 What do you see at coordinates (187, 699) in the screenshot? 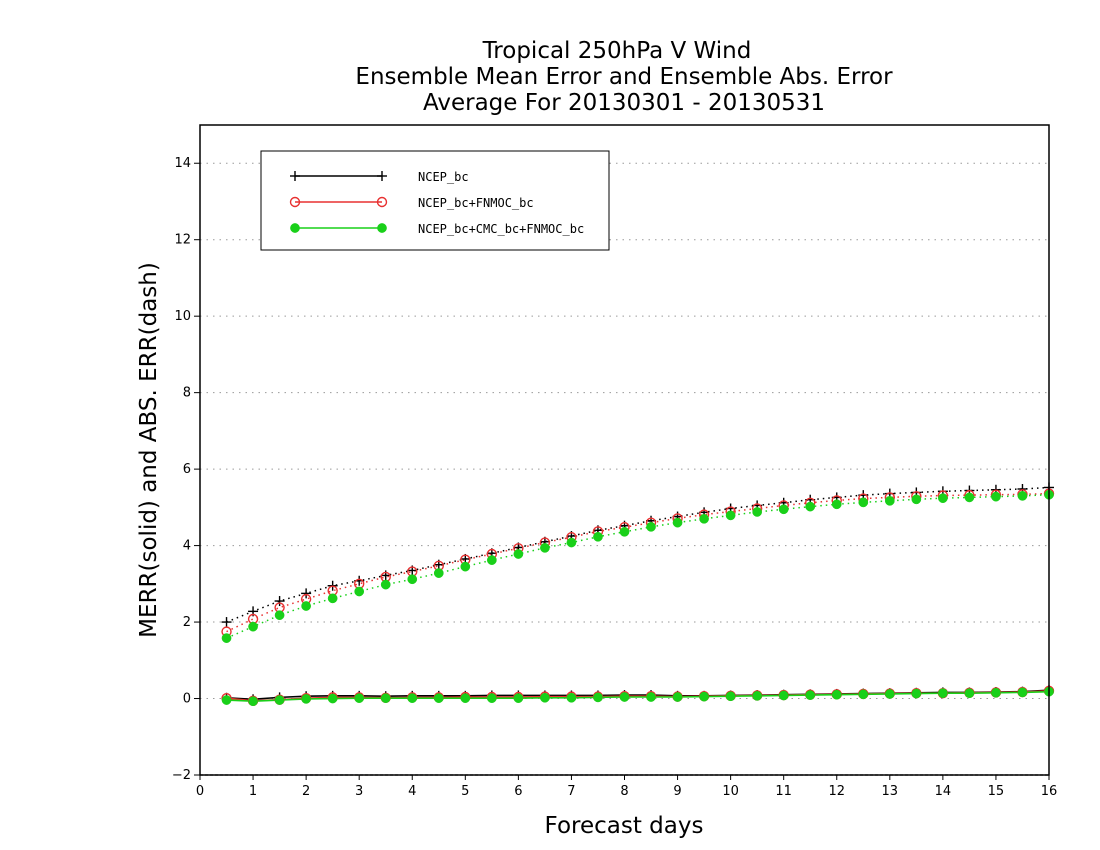
I see `y-tick-label: 0` at bounding box center [187, 699].